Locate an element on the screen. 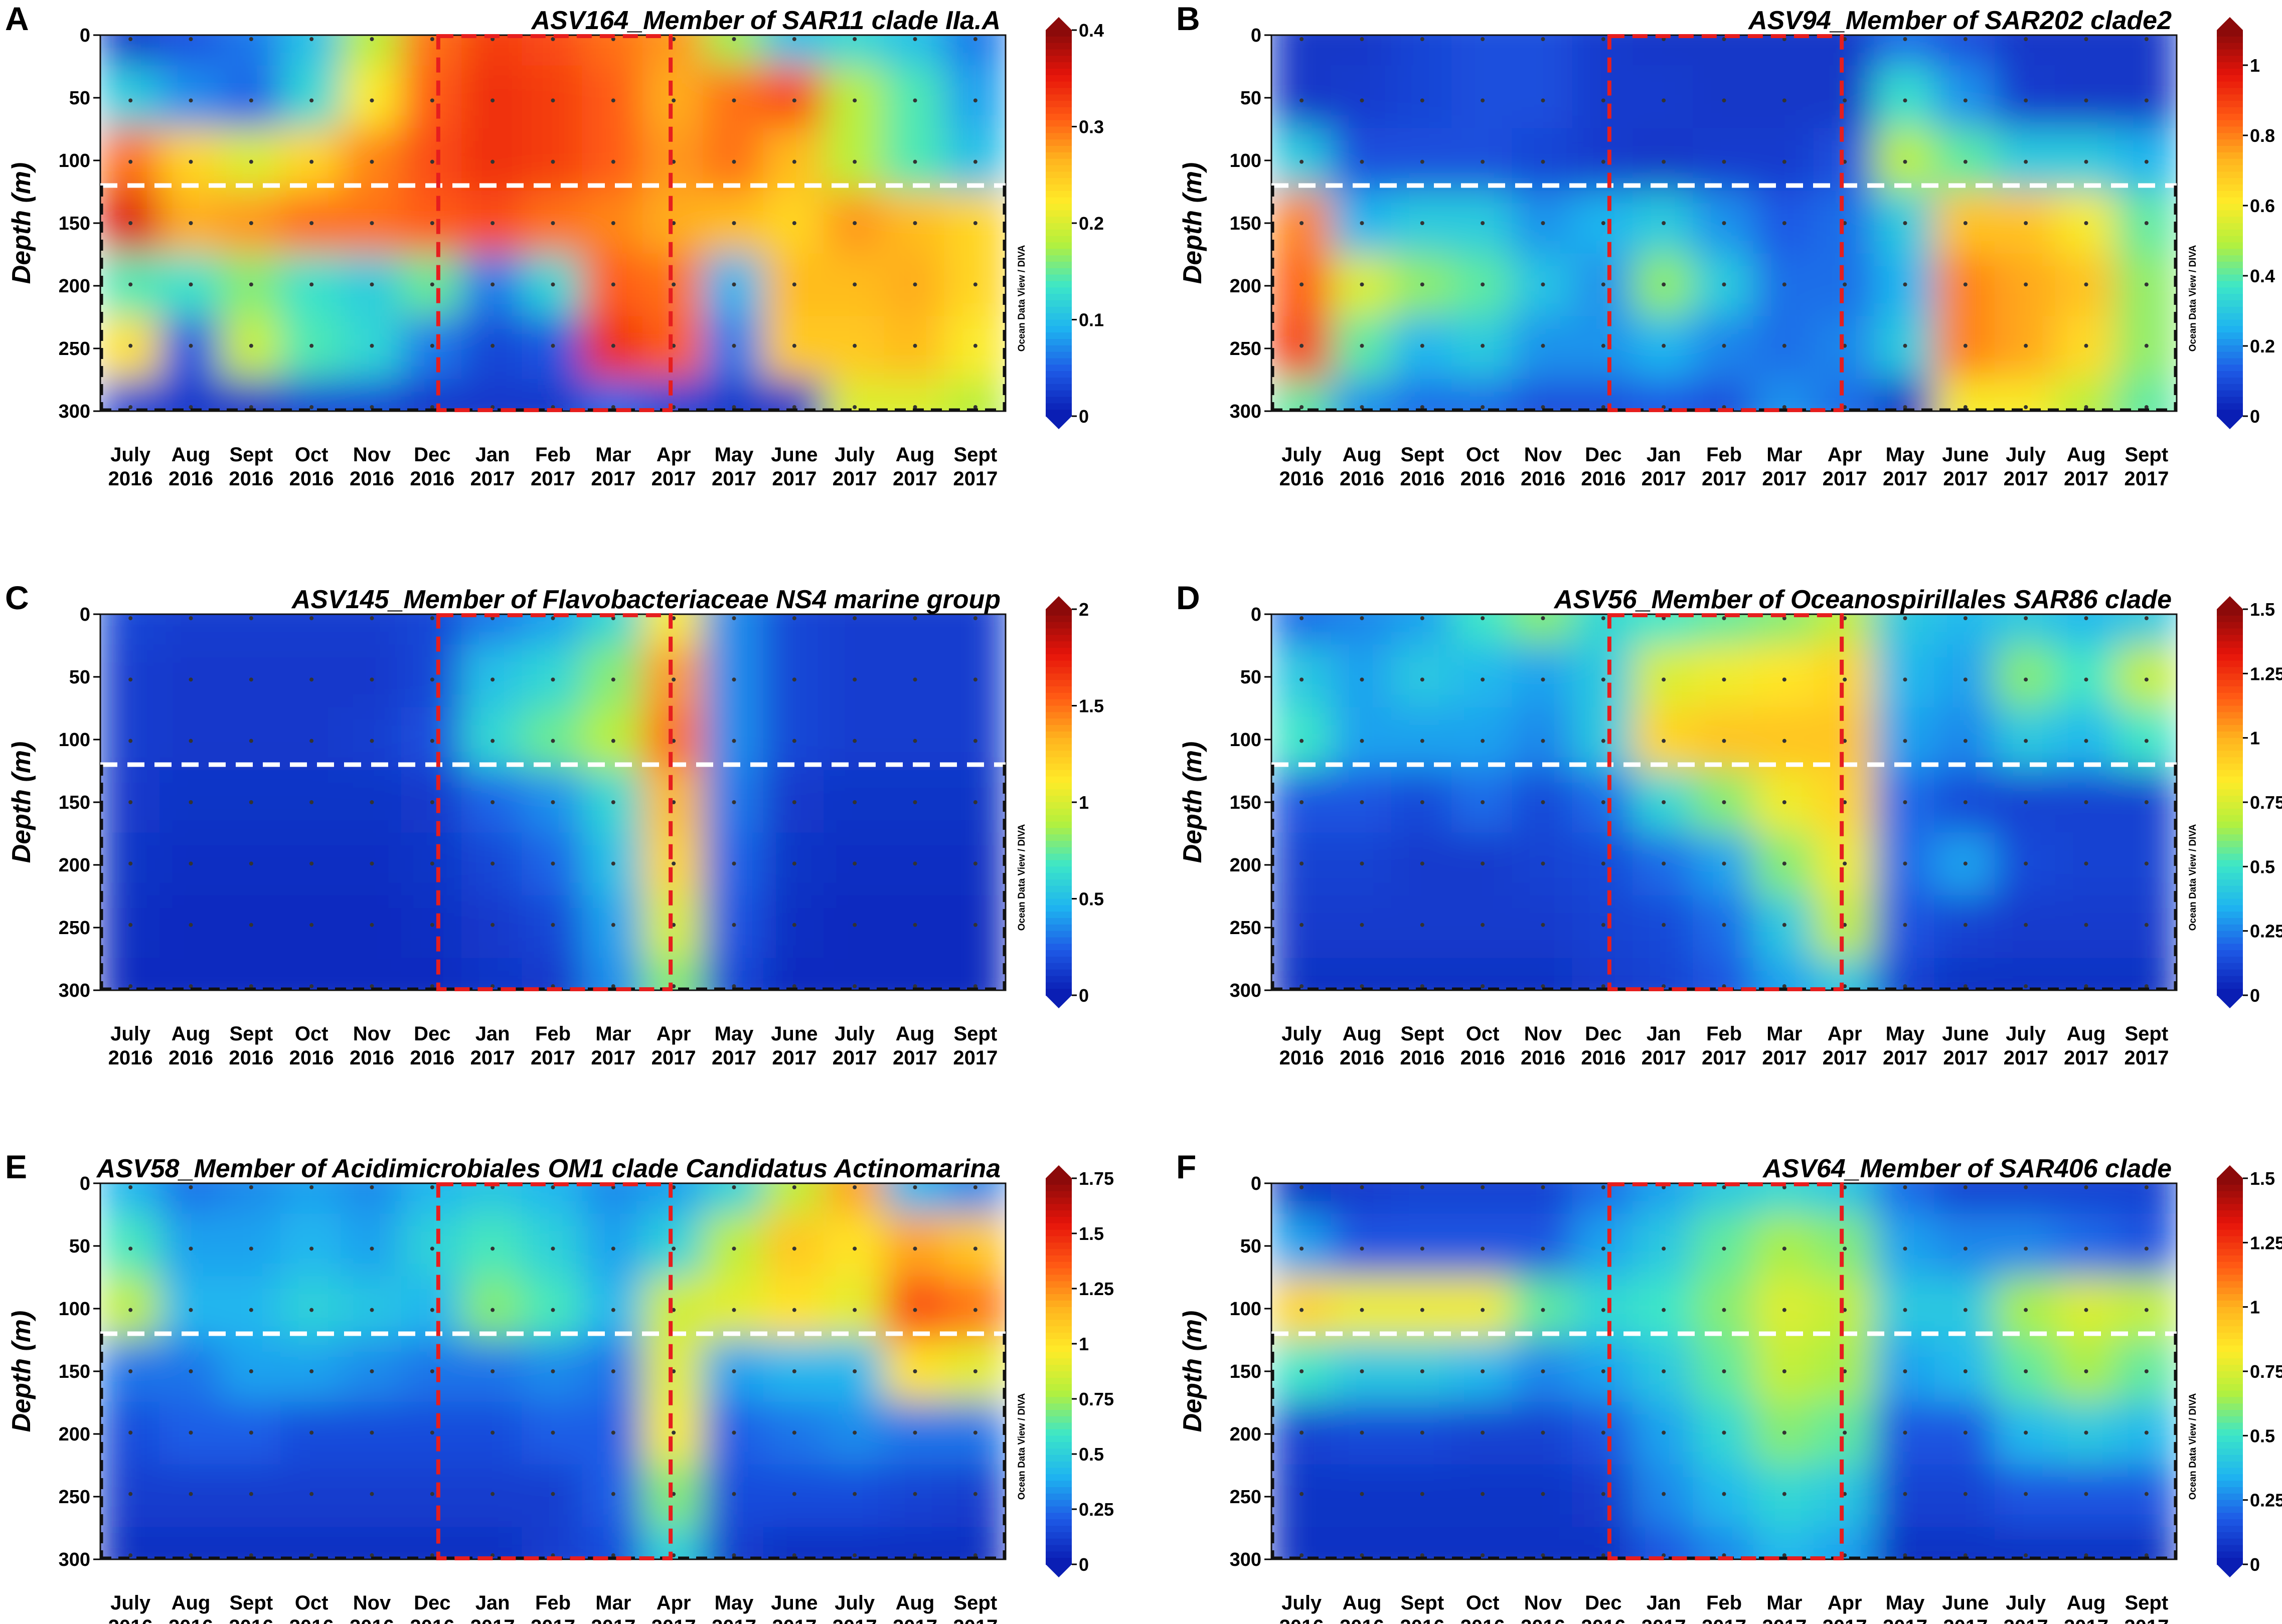  panel-letter: E is located at coordinates (16, 1166).